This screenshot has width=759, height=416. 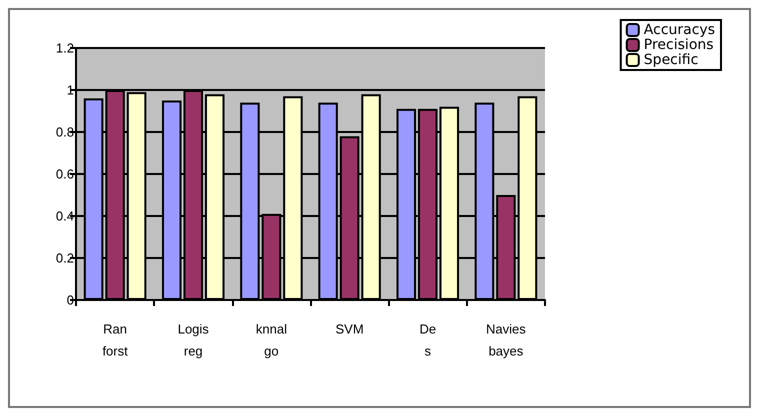 What do you see at coordinates (349, 329) in the screenshot?
I see `x-tick-label: SVM` at bounding box center [349, 329].